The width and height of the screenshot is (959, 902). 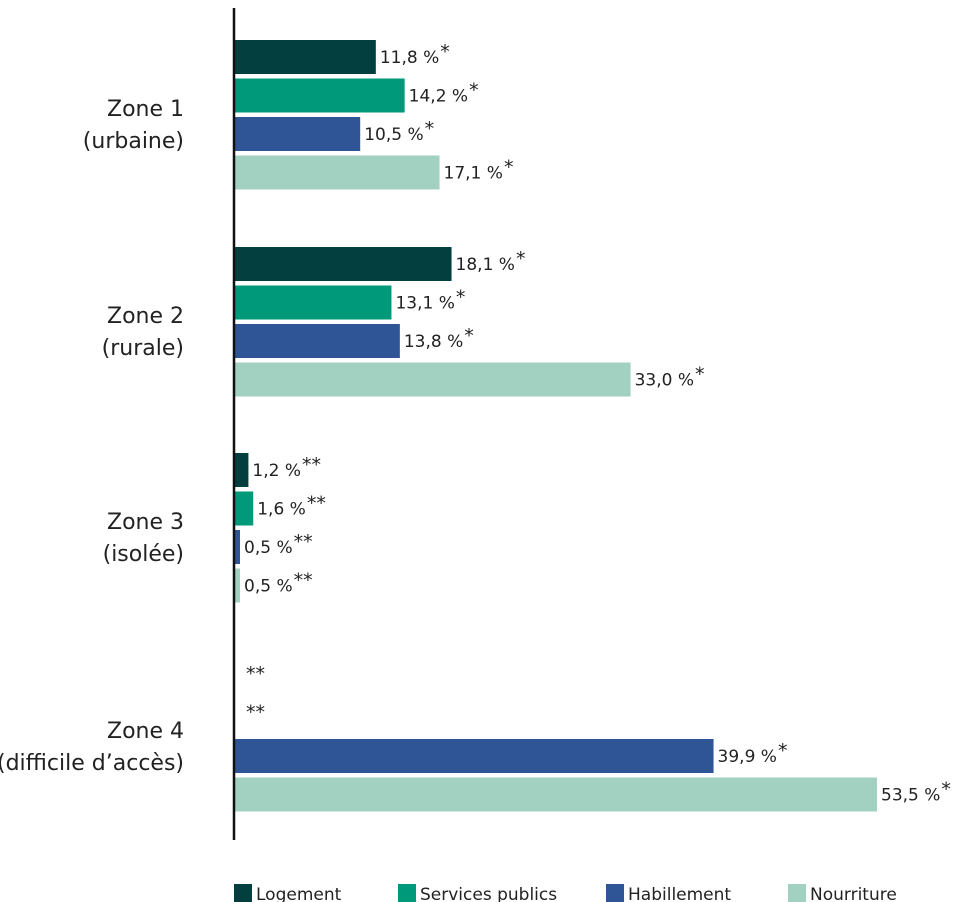 What do you see at coordinates (291, 506) in the screenshot?
I see `value-label: 1,6 %**` at bounding box center [291, 506].